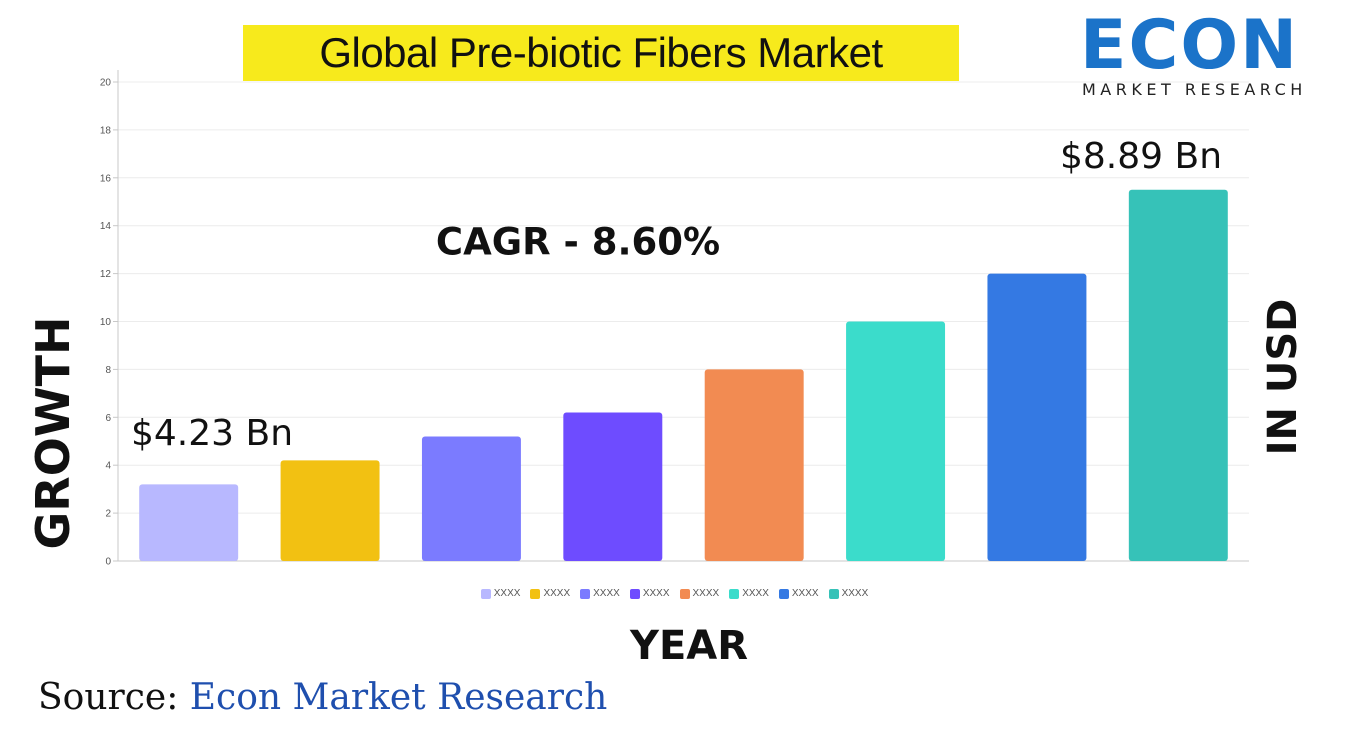 Image resolution: width=1349 pixels, height=733 pixels. Describe the element at coordinates (1190, 45) in the screenshot. I see `logo-wordmark: ECON` at that location.